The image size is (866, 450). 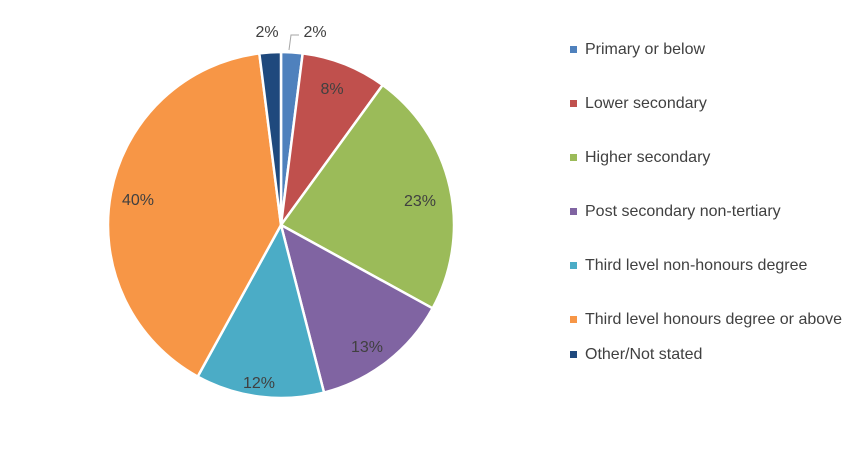 I want to click on legend-label: Third level honours degree or above, so click(x=714, y=319).